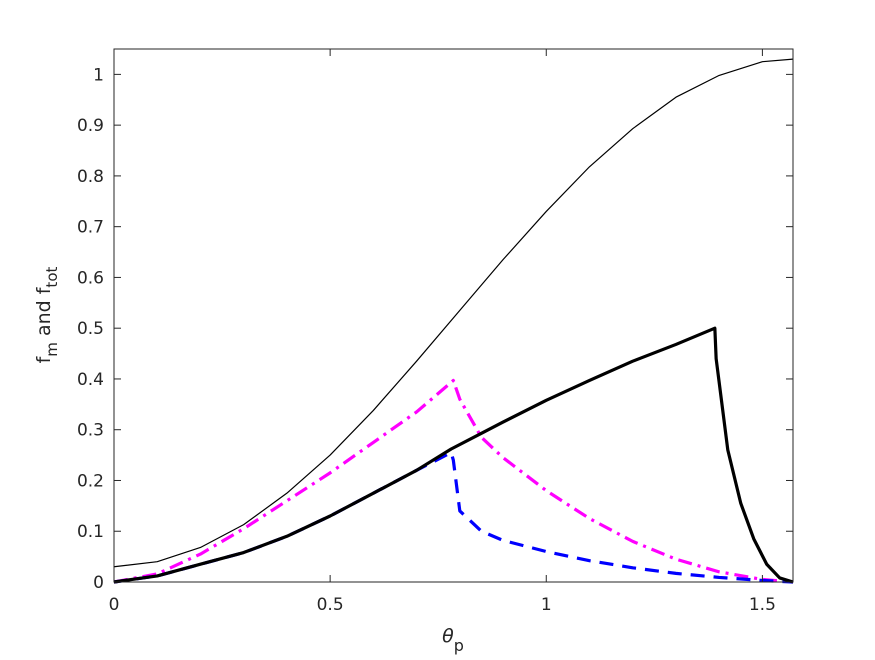  Describe the element at coordinates (762, 605) in the screenshot. I see `x-tick-label: 1.5` at that location.